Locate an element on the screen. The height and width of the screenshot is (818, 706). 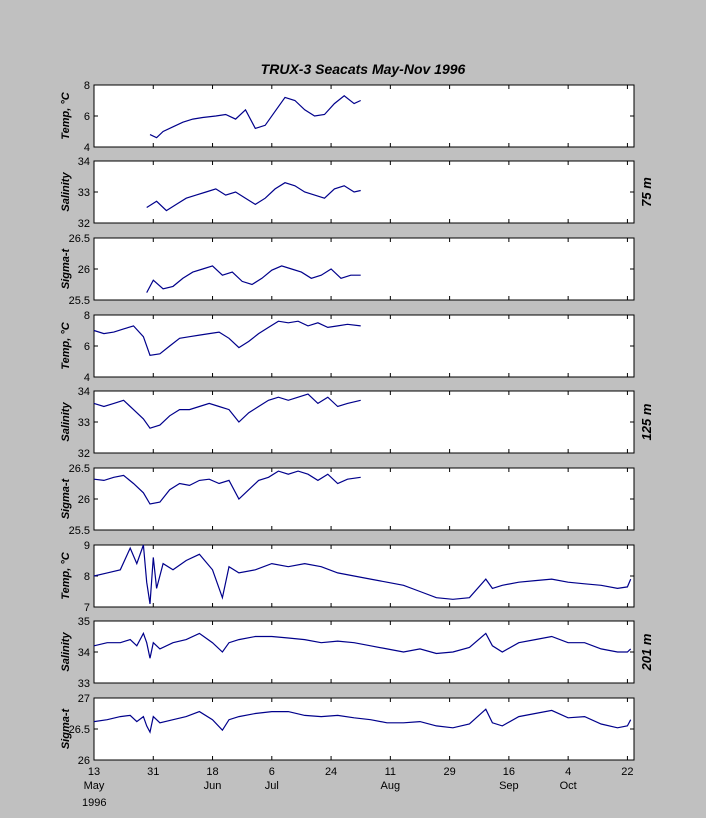
depth-labels: 75 m 125 m 201 m is located at coordinates (646, 424).